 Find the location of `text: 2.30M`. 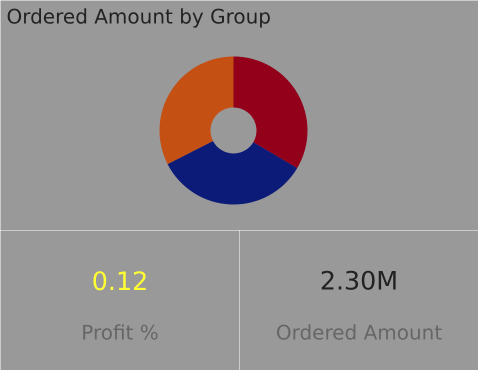

text: 2.30M is located at coordinates (359, 281).